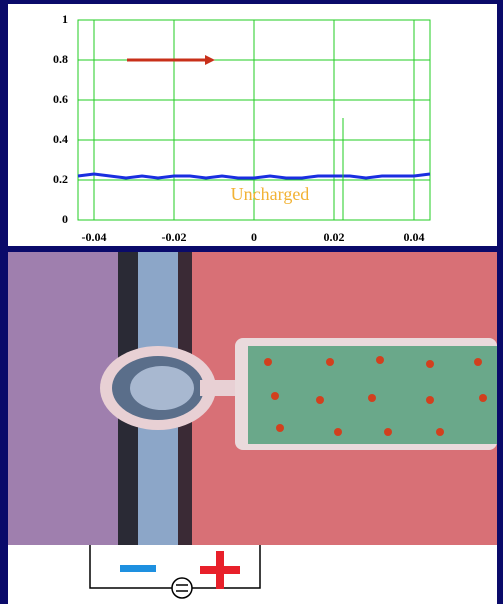 This screenshot has width=503, height=604. What do you see at coordinates (60, 139) in the screenshot?
I see `y-tick-label: 0.4` at bounding box center [60, 139].